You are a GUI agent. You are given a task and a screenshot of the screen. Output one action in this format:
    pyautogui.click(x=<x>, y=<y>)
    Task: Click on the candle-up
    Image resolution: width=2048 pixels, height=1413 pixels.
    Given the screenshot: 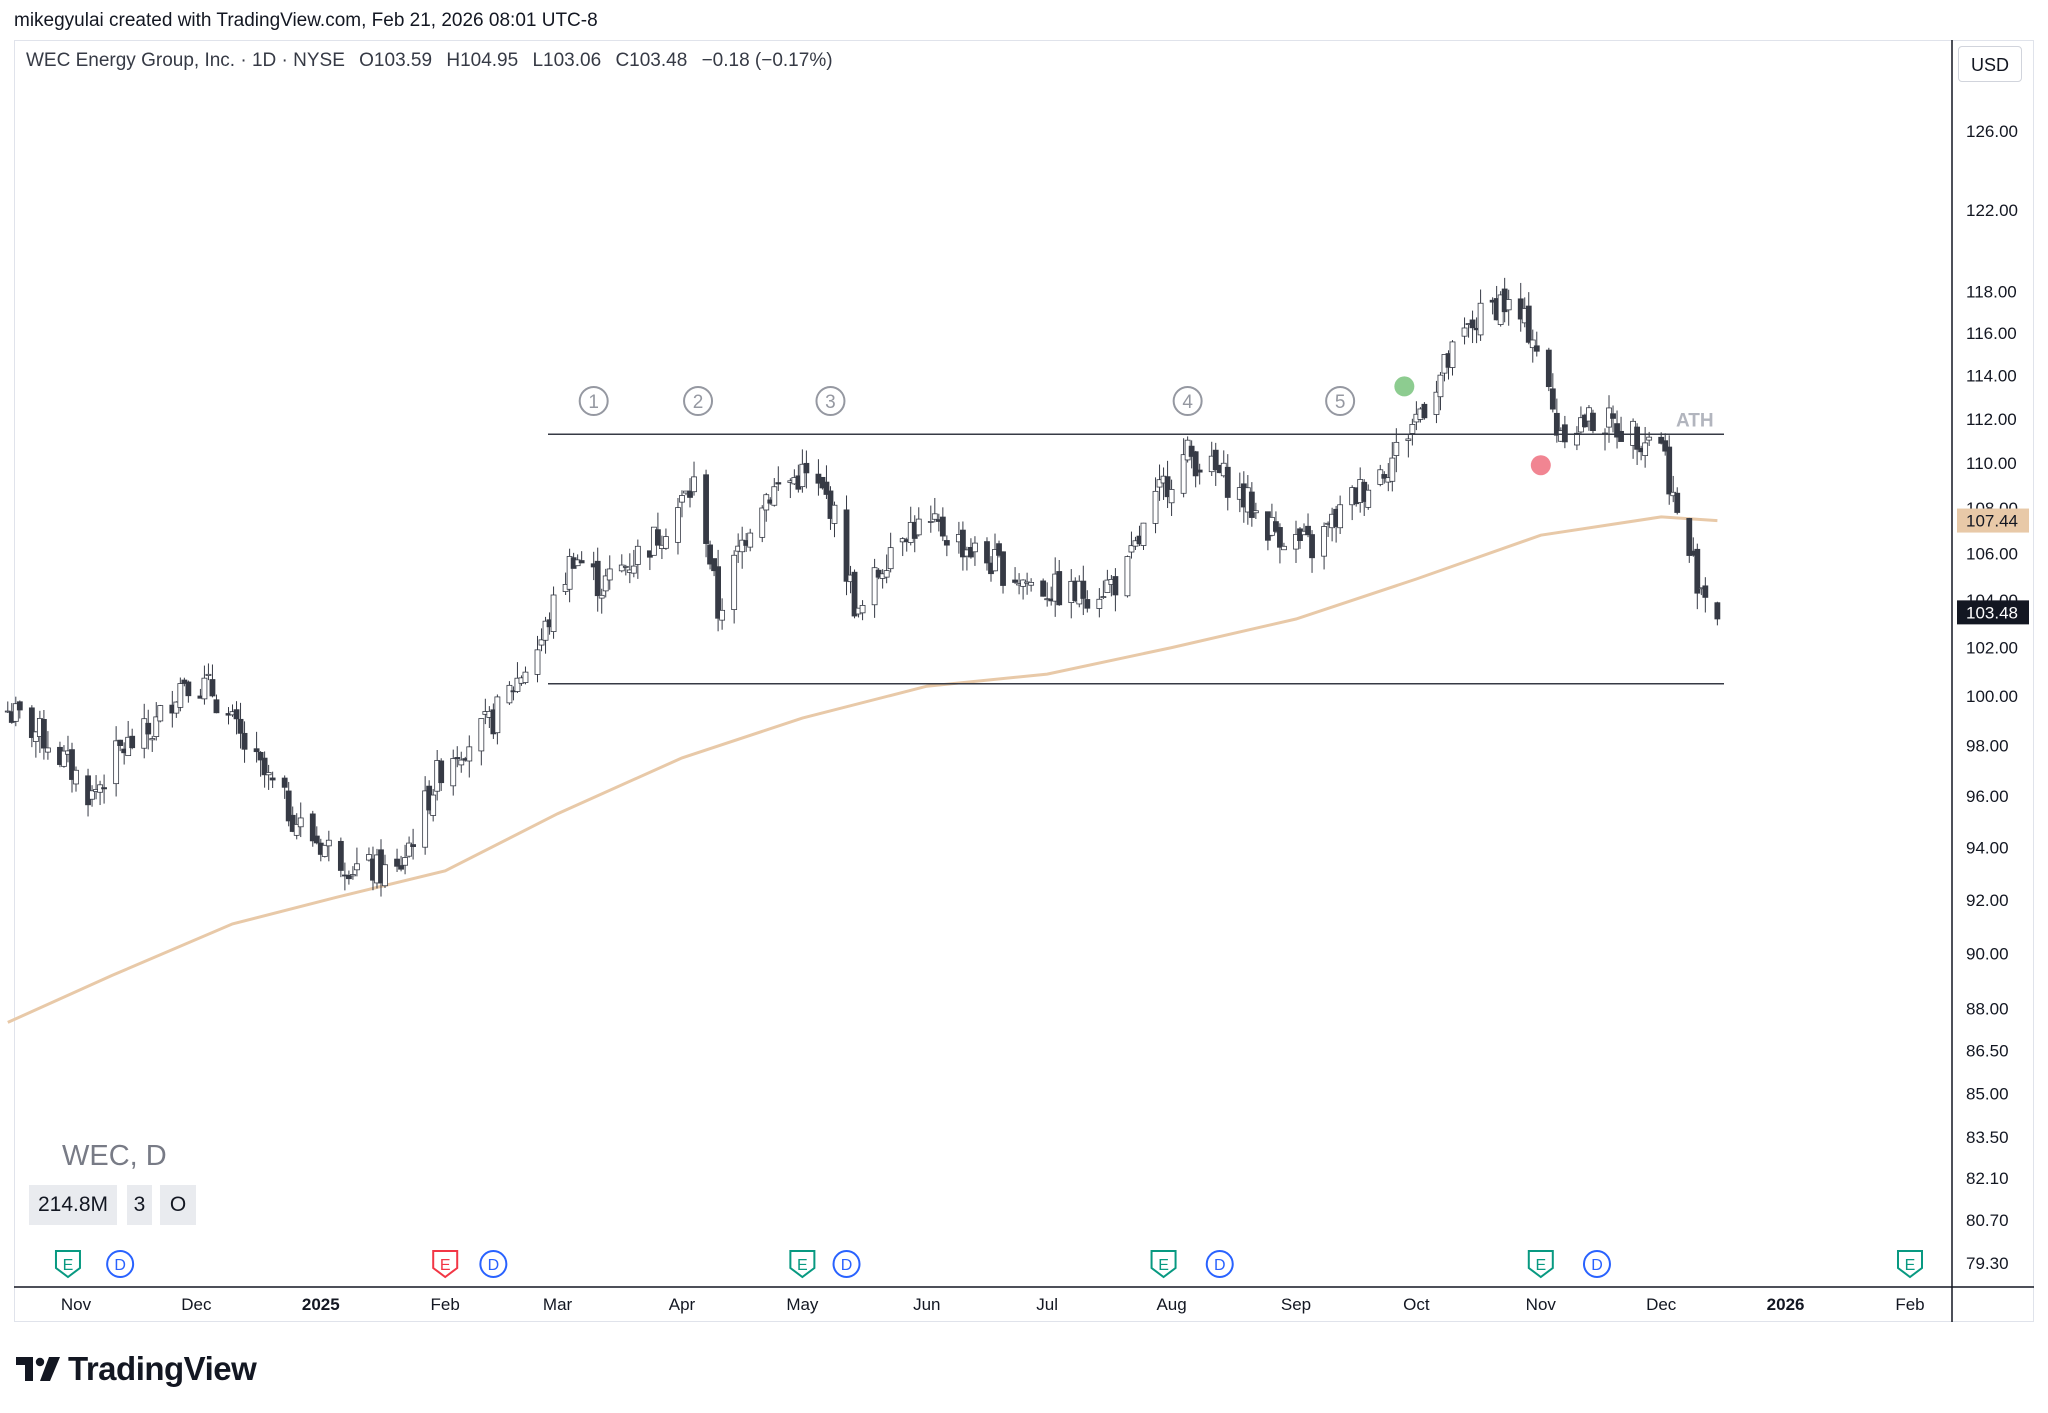 What is the action you would take?
    pyautogui.click(x=7, y=711)
    